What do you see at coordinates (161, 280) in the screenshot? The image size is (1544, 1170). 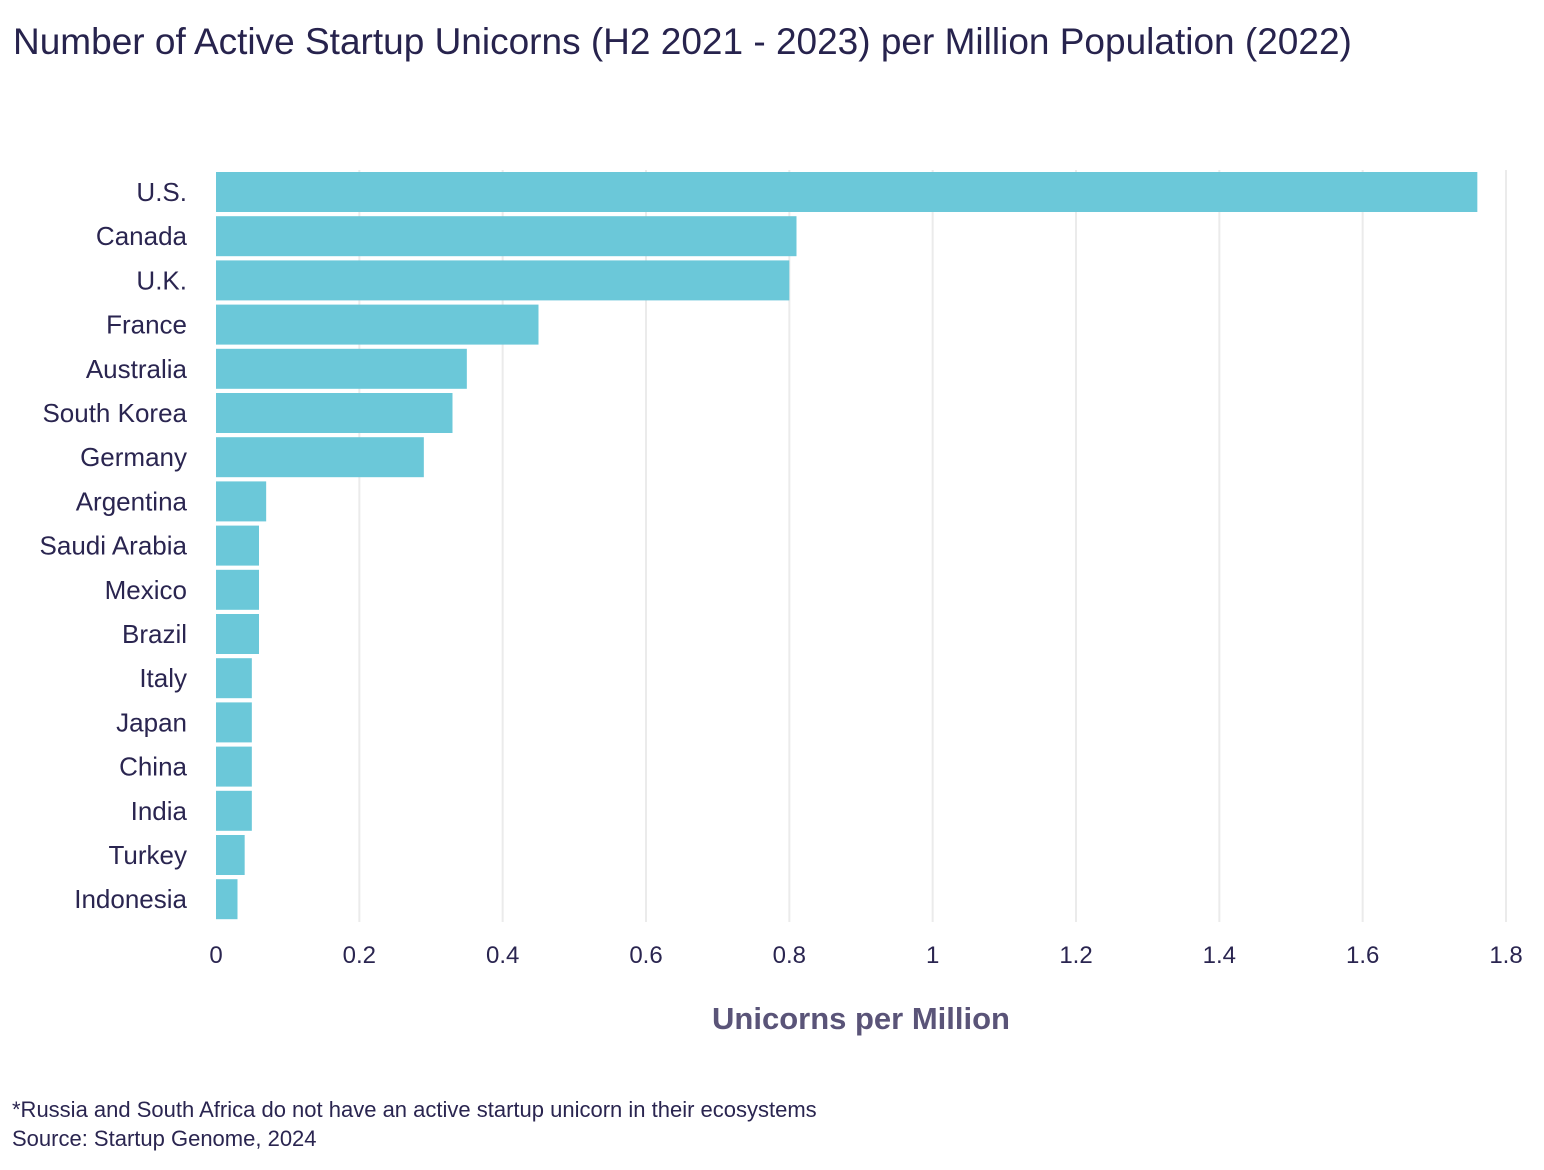 I see `y-category-label: U.K.` at bounding box center [161, 280].